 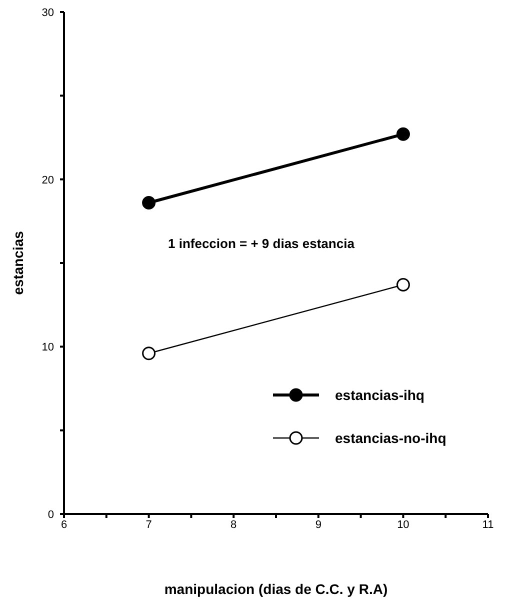 What do you see at coordinates (488, 524) in the screenshot?
I see `x-tick-label: 11` at bounding box center [488, 524].